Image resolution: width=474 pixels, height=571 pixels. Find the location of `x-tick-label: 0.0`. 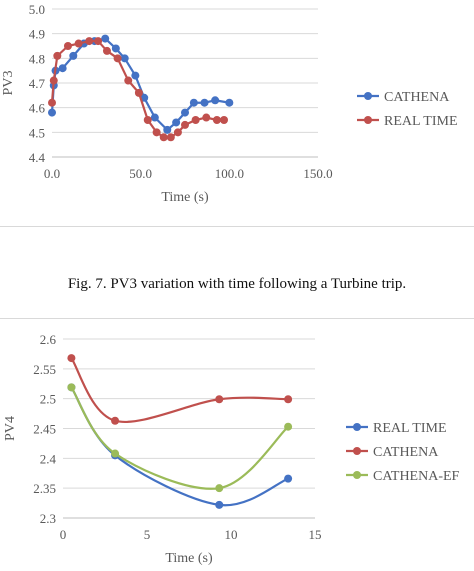

x-tick-label: 0.0 is located at coordinates (52, 173).